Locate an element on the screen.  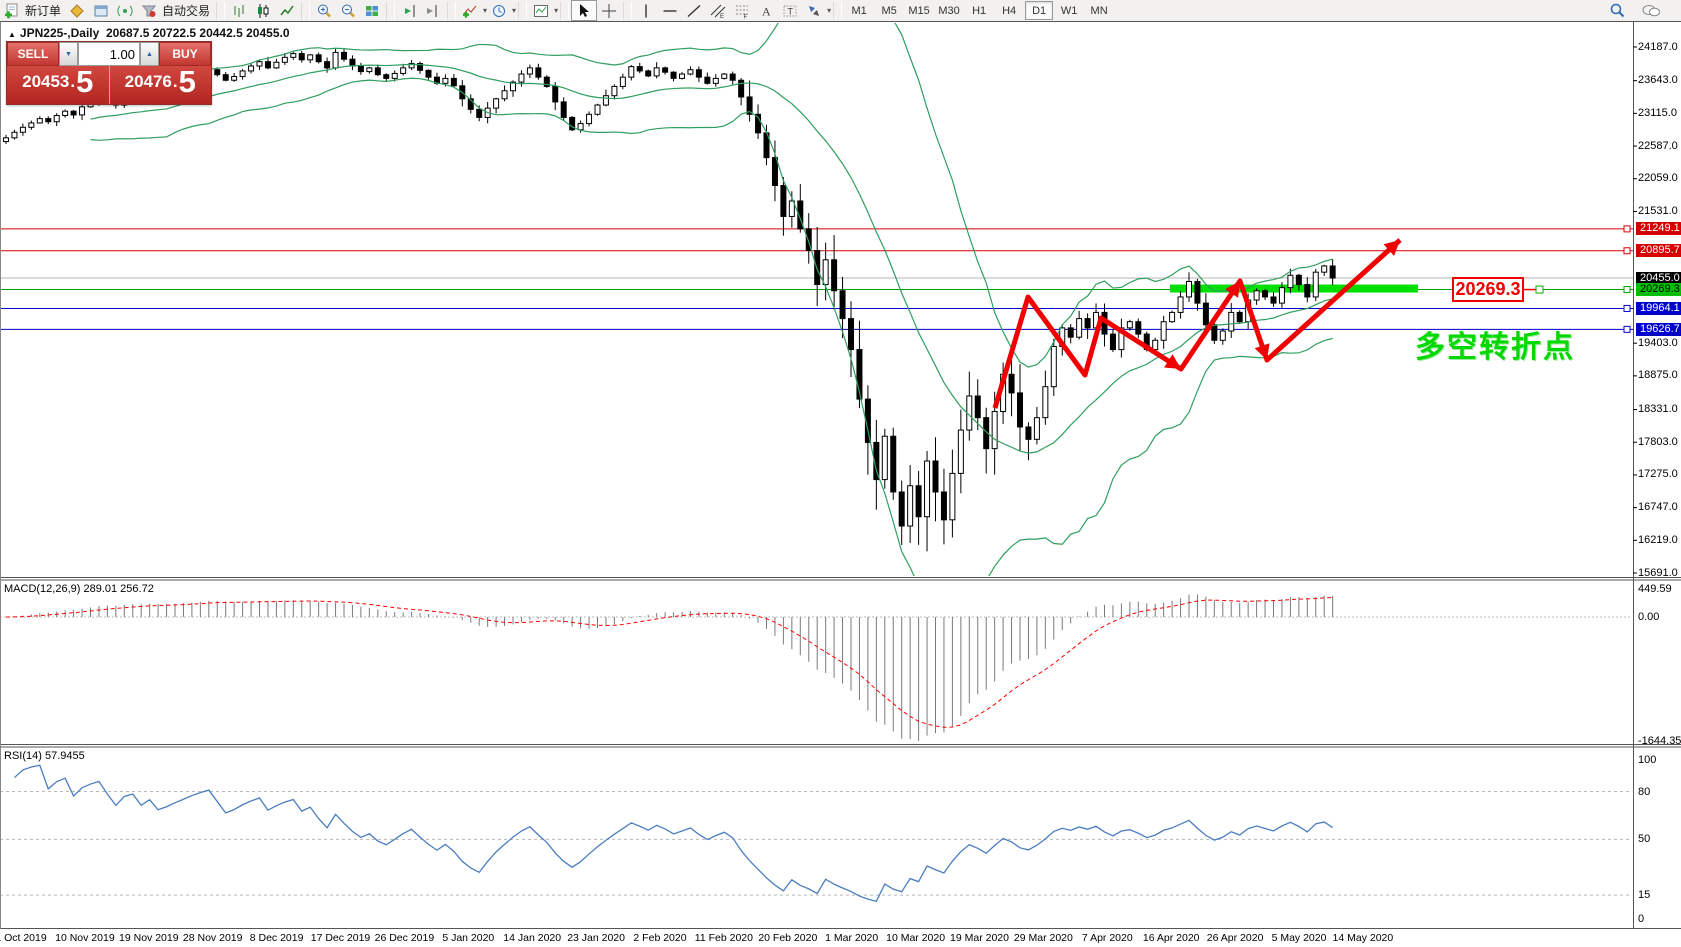
search-icon is located at coordinates (1617, 10).